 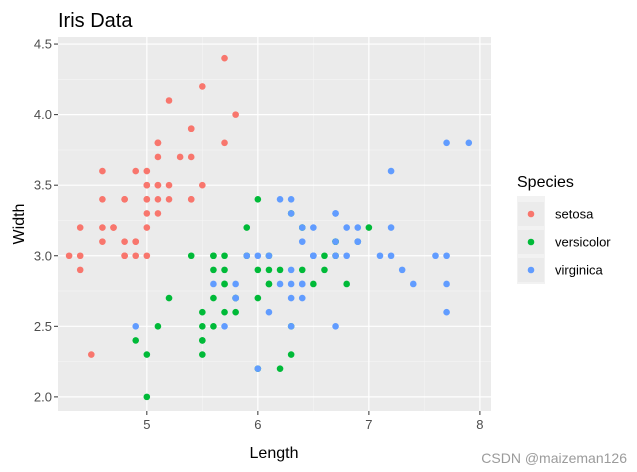 I want to click on legend-label-versicolor: versicolor, so click(x=583, y=242).